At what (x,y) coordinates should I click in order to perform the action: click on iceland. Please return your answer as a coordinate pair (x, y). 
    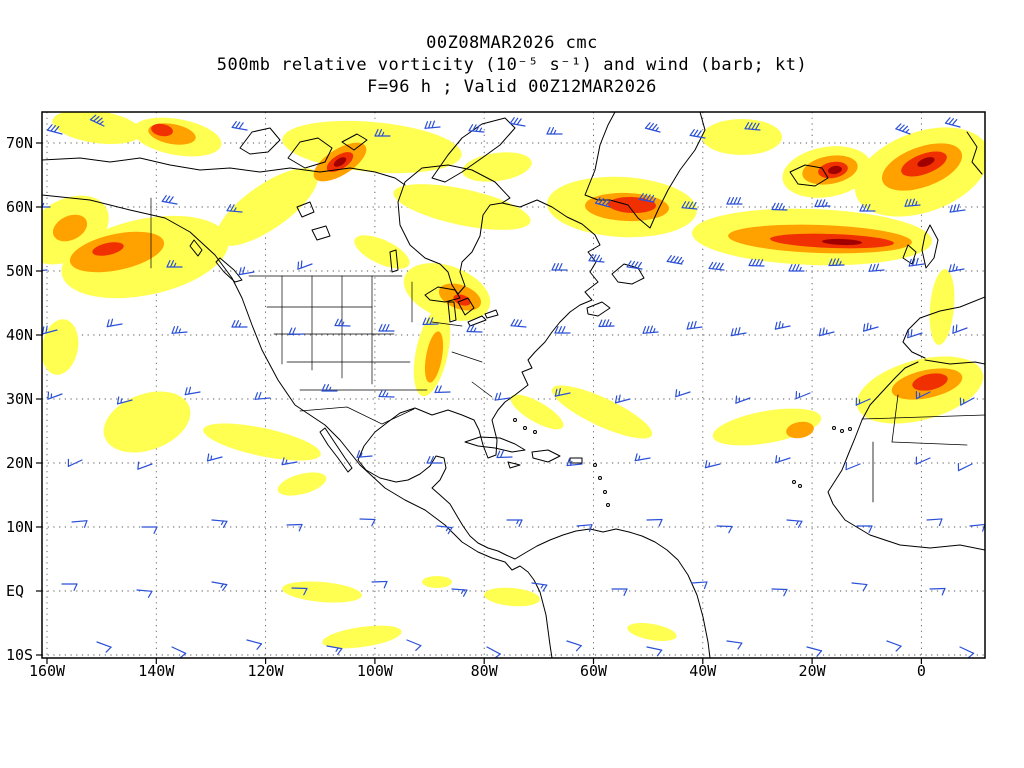
    Looking at the image, I should click on (809, 175).